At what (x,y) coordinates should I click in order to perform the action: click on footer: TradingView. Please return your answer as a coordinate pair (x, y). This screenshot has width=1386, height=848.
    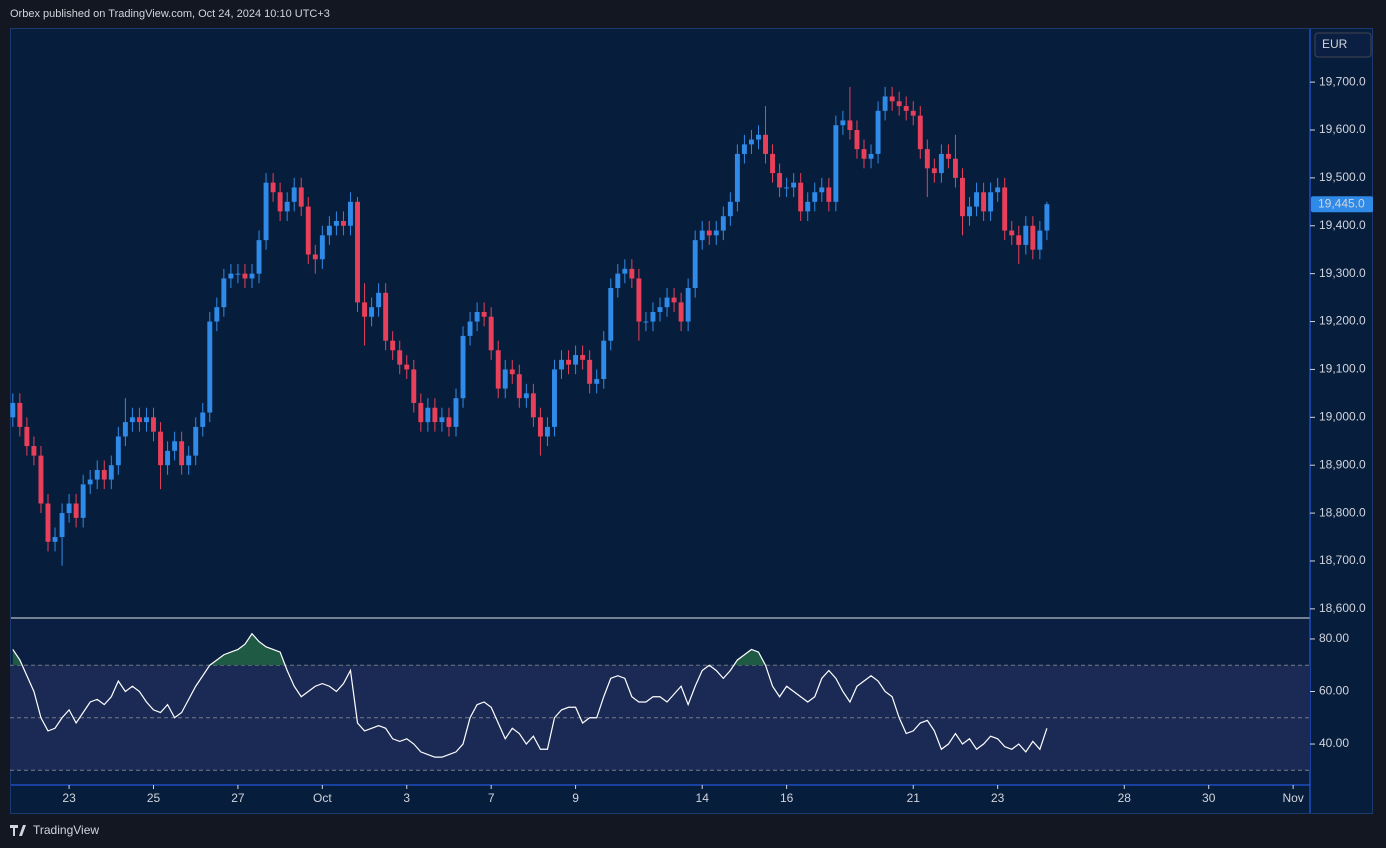
    Looking at the image, I should click on (66, 830).